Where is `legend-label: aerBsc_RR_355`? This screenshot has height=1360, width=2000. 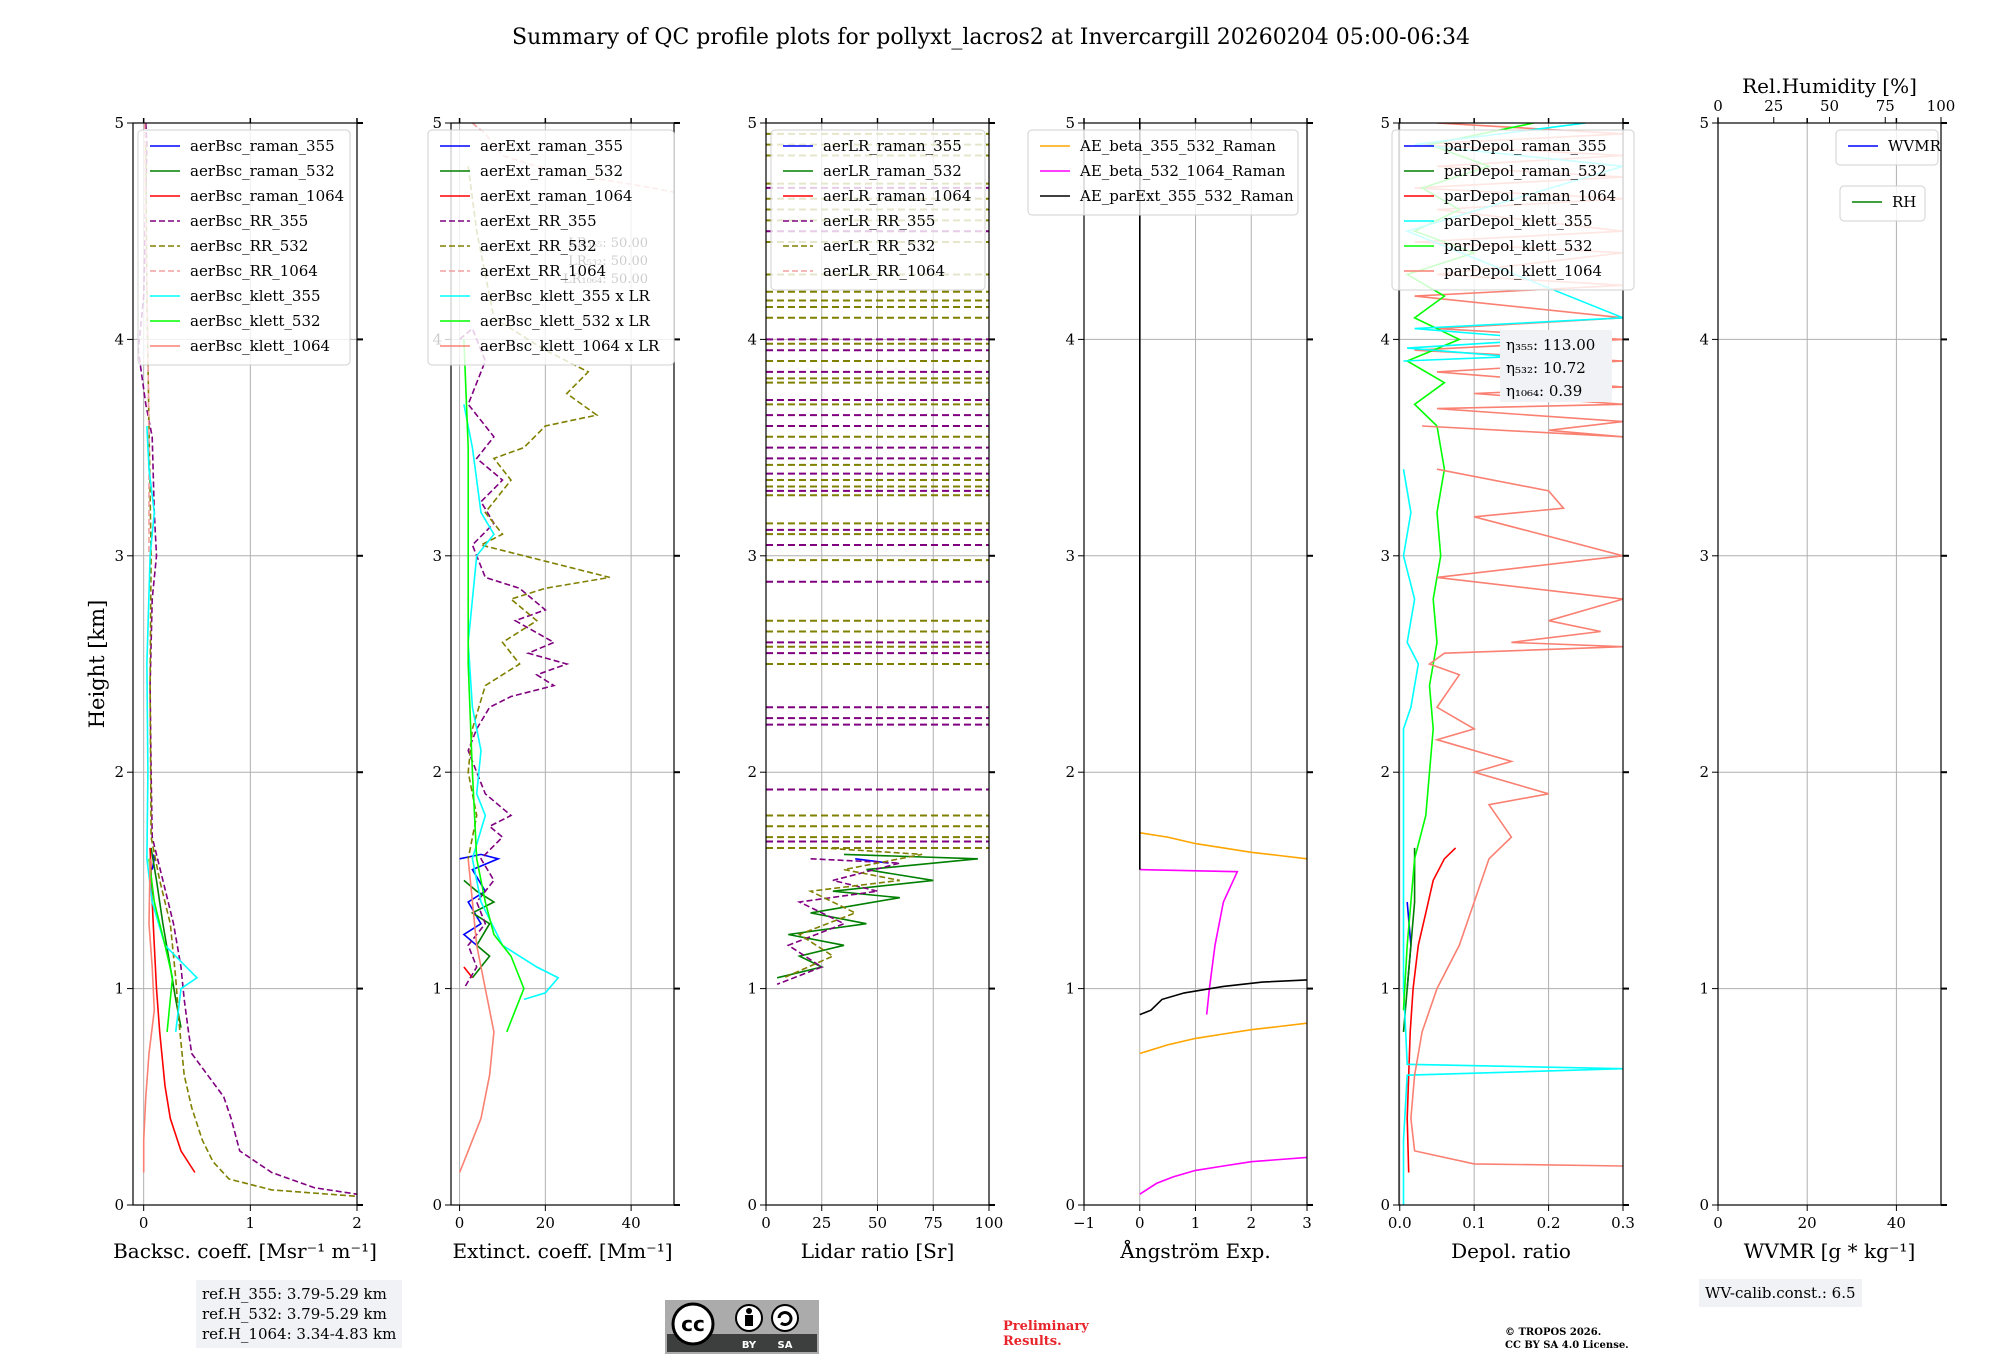 legend-label: aerBsc_RR_355 is located at coordinates (249, 221).